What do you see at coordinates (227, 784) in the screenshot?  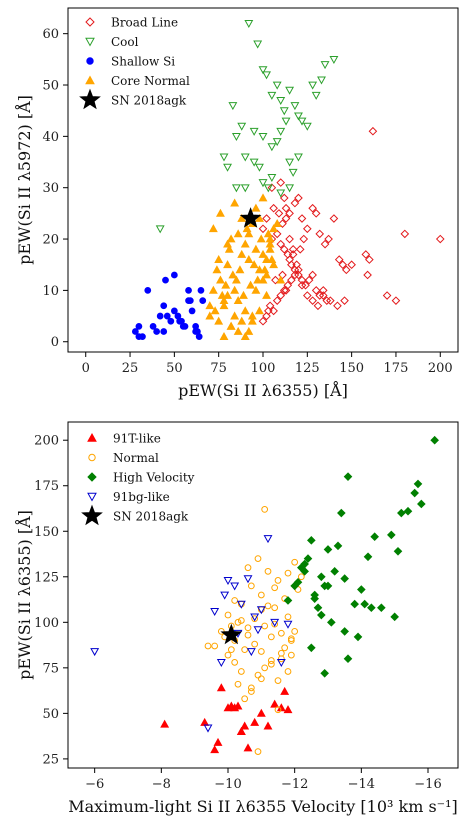 I see `x-tick-label: −10` at bounding box center [227, 784].